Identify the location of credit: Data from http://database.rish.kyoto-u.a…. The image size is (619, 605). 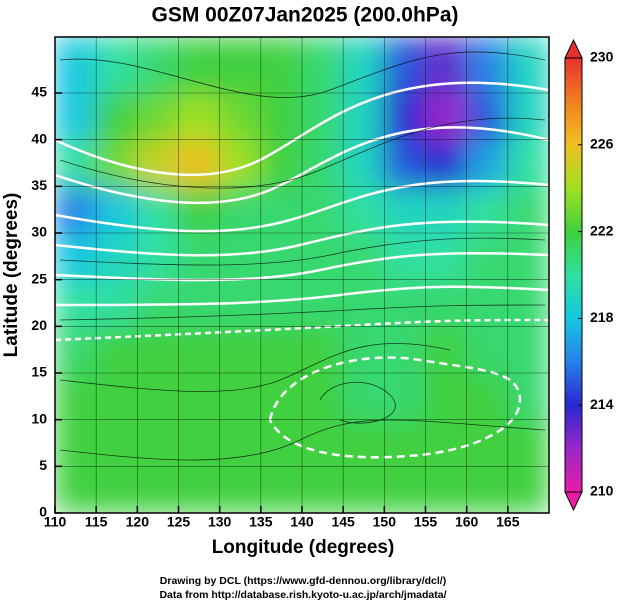
(302, 595).